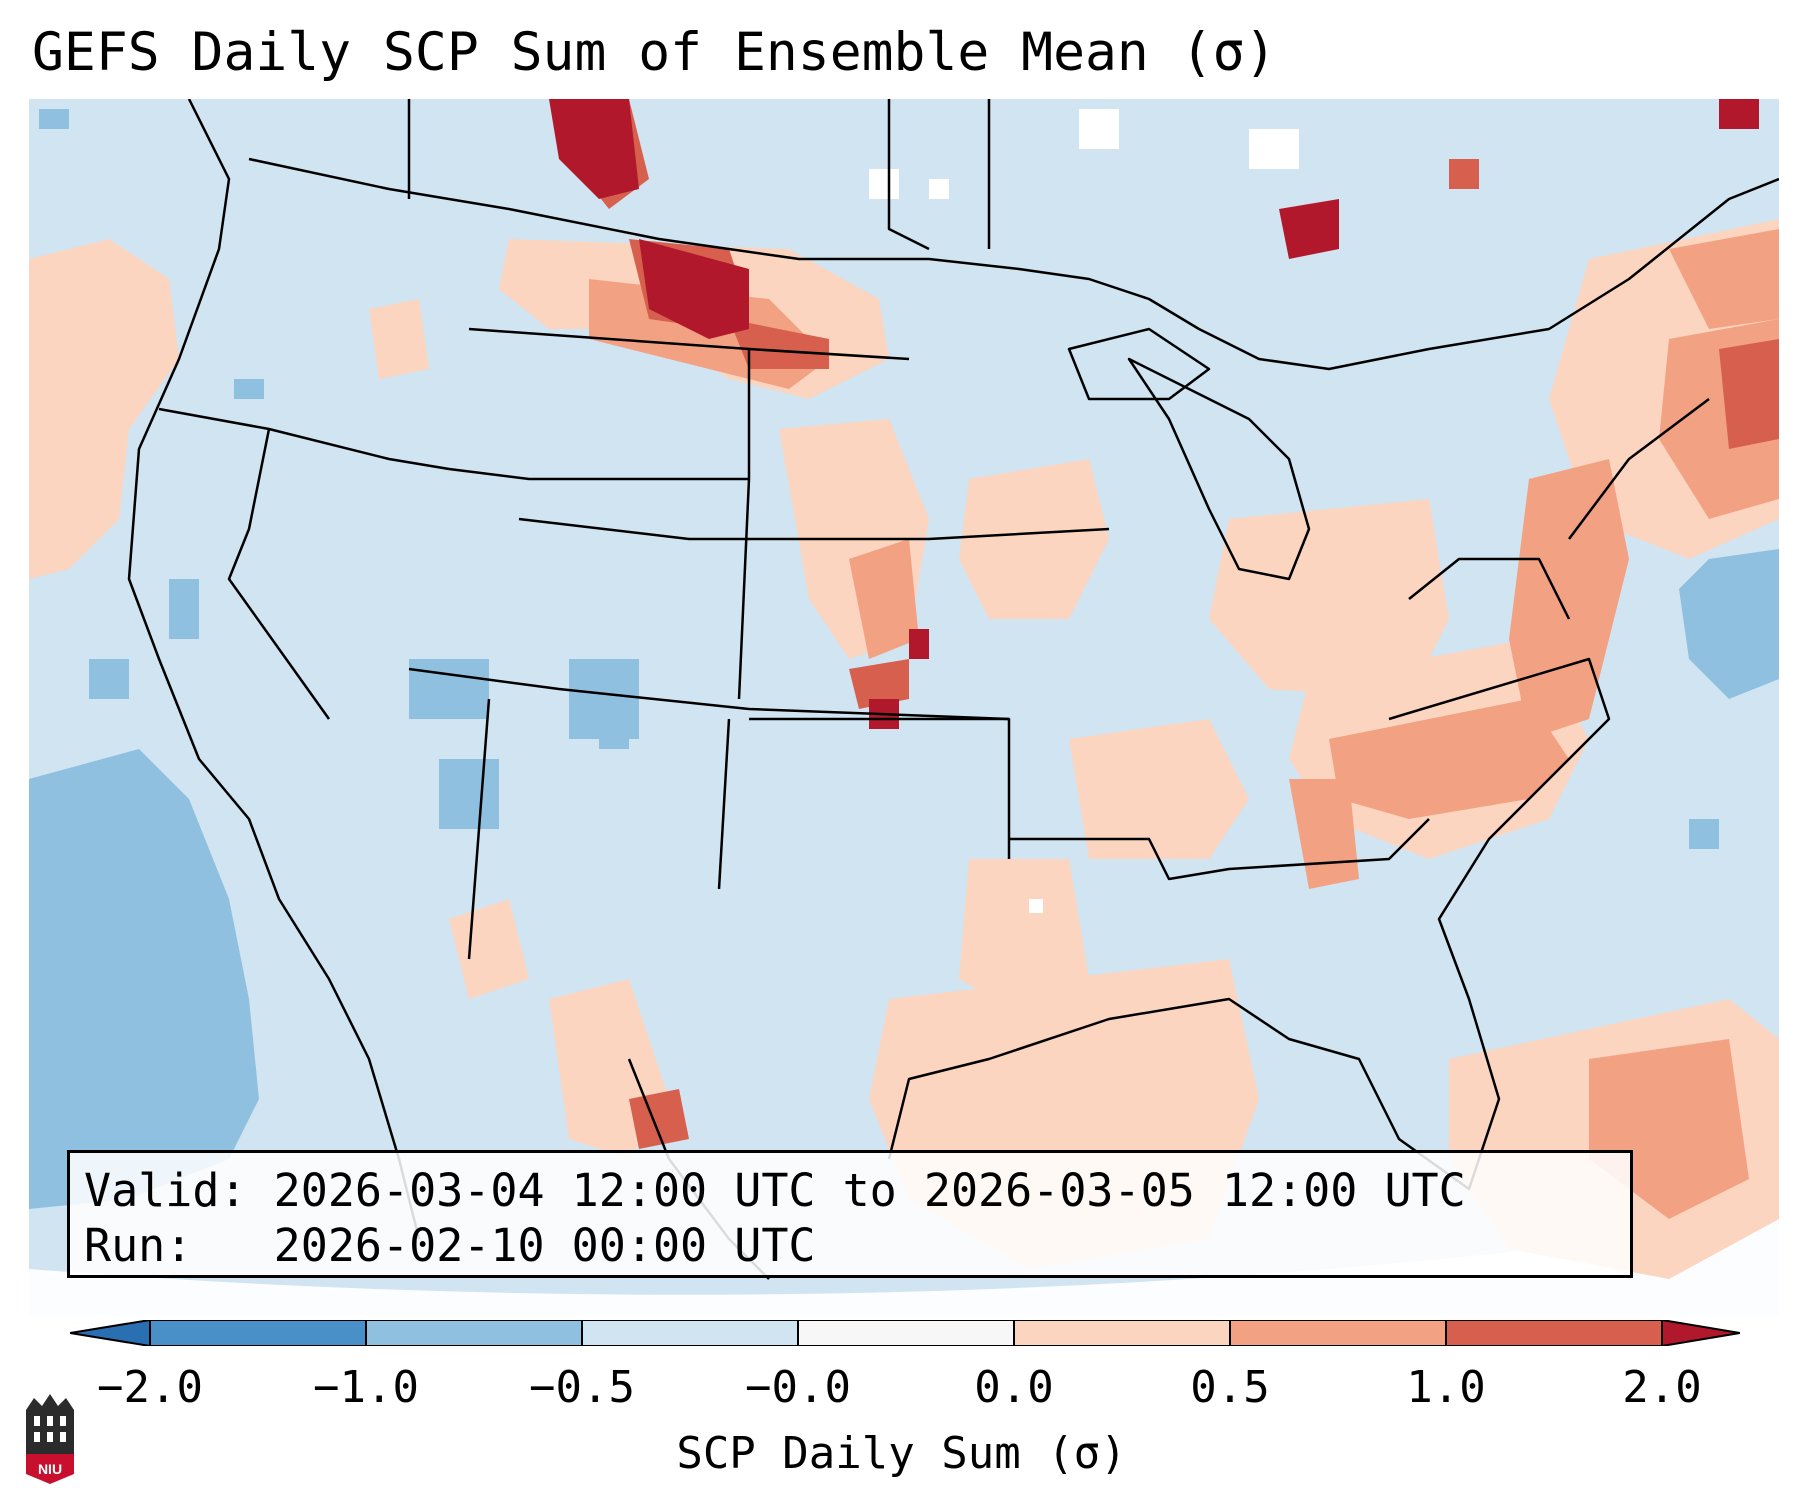 This screenshot has height=1506, width=1803. I want to click on ok-border, so click(880, 788).